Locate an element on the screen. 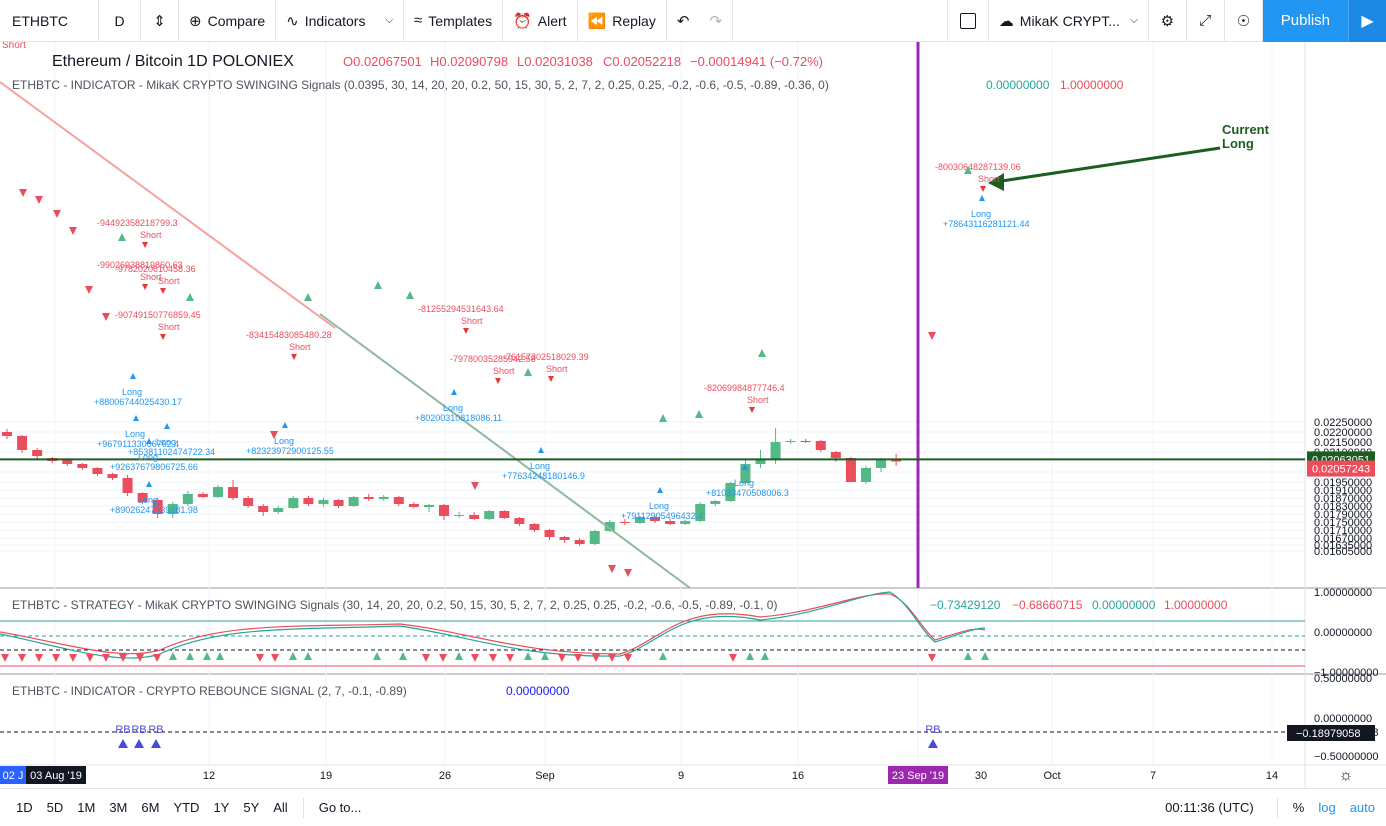 This screenshot has height=826, width=1386. time-tick-label: 7 is located at coordinates (1153, 776).